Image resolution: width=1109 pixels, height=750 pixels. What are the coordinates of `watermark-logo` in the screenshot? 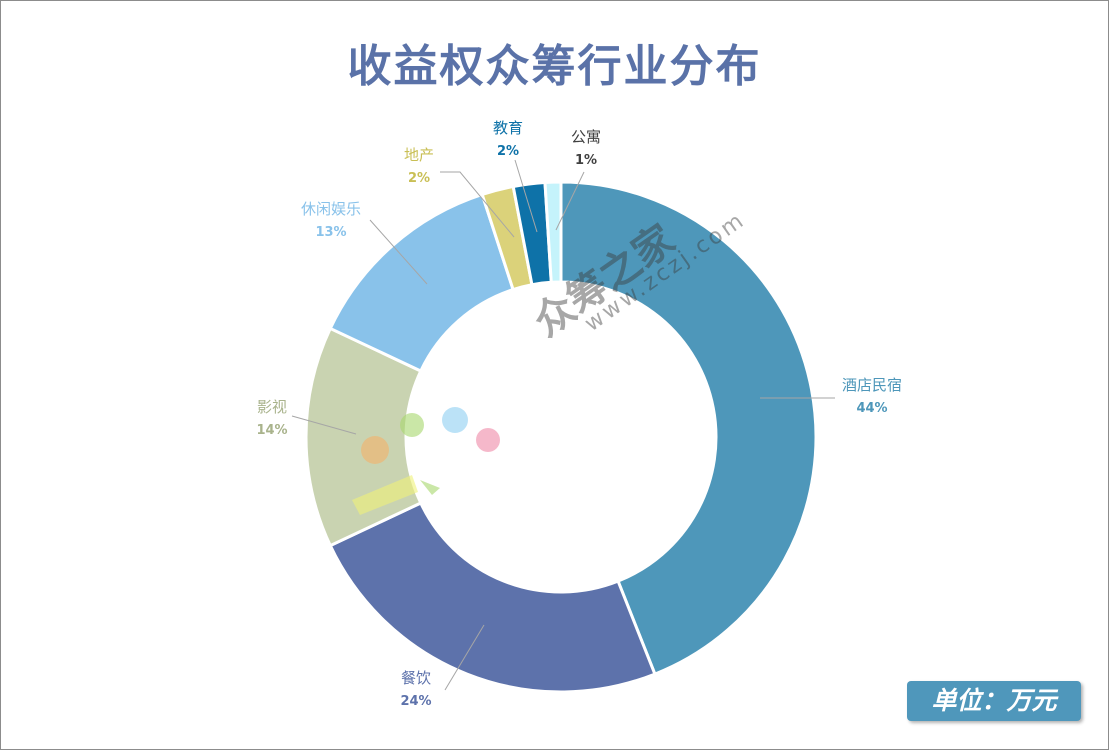 It's located at (426, 461).